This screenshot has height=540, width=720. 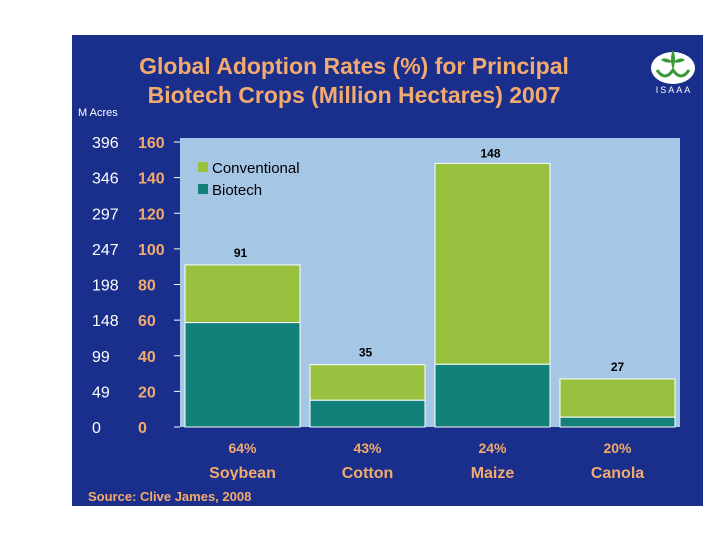 What do you see at coordinates (256, 168) in the screenshot?
I see `legend-label-conventional: Conventional` at bounding box center [256, 168].